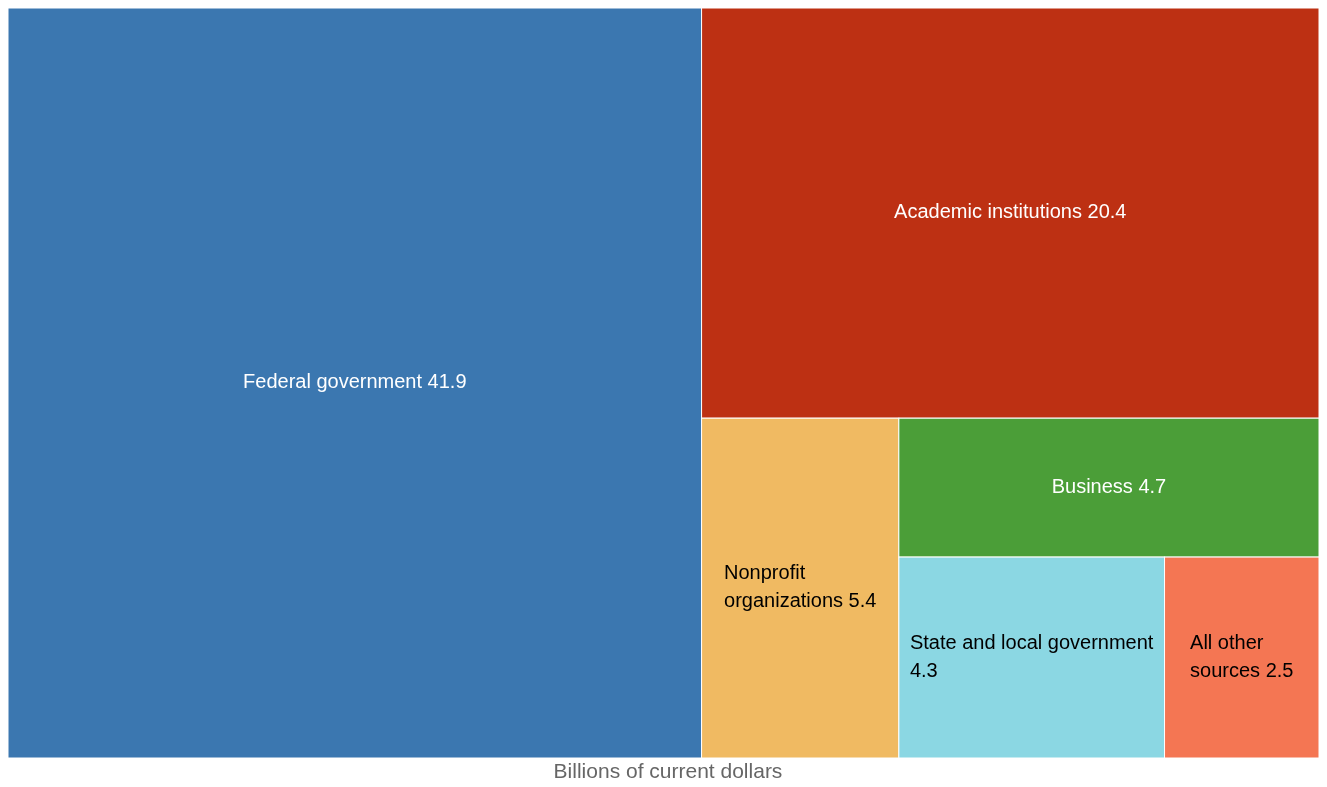 Image resolution: width=1327 pixels, height=787 pixels. Describe the element at coordinates (333, 381) in the screenshot. I see `category-label: Federal government` at that location.